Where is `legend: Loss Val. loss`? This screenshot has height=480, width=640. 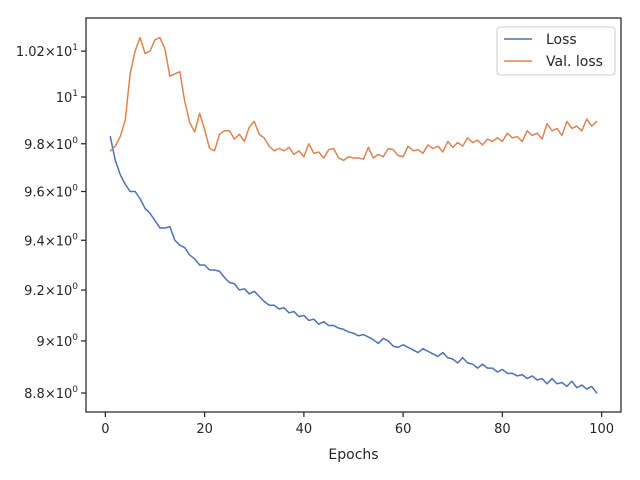
legend: Loss Val. loss is located at coordinates (556, 51).